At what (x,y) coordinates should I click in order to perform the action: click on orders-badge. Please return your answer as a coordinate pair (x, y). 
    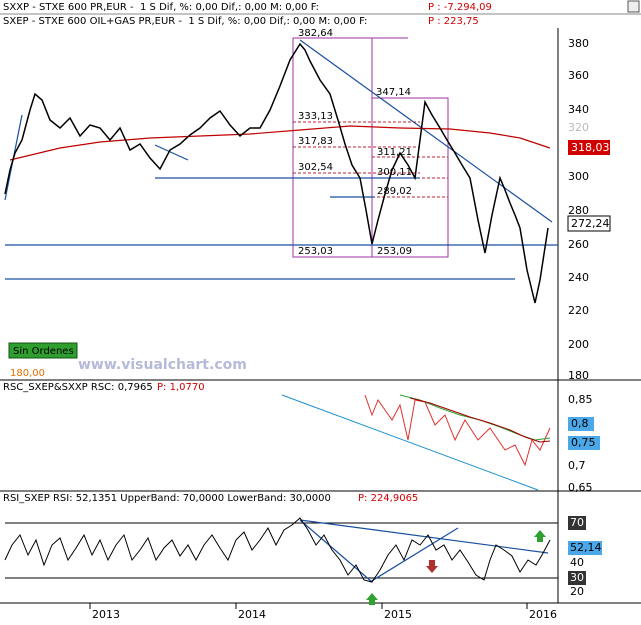
    Looking at the image, I should click on (43, 350).